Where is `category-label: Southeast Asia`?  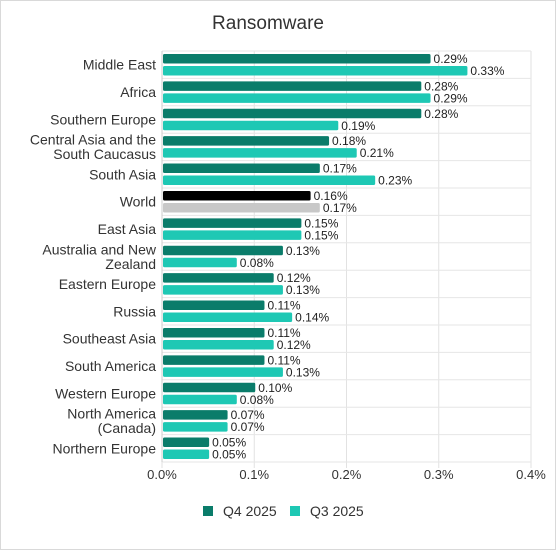
category-label: Southeast Asia is located at coordinates (110, 339).